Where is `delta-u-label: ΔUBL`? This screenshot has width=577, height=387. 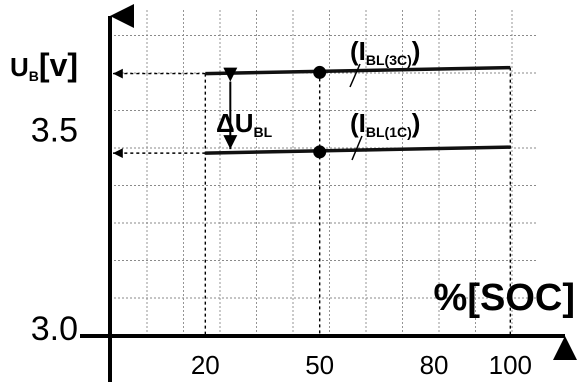 delta-u-label: ΔUBL is located at coordinates (244, 124).